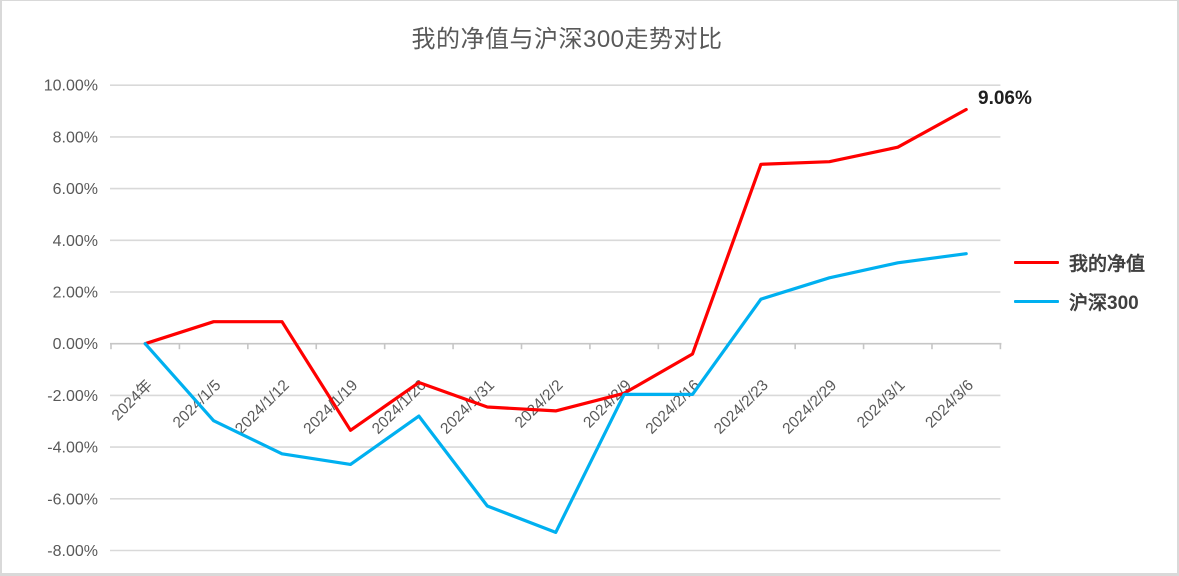 The width and height of the screenshot is (1179, 576). I want to click on y-axis-label: -2.00%, so click(72, 396).